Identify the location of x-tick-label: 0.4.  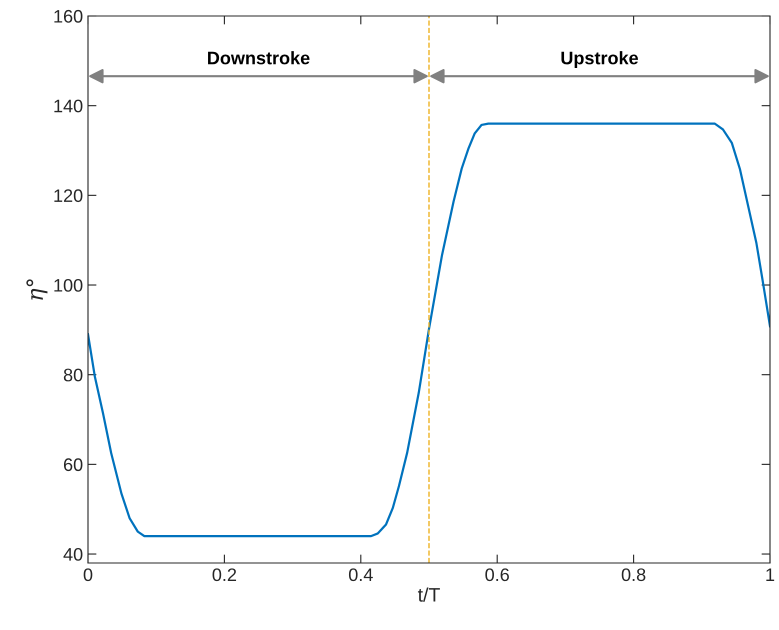
(360, 575).